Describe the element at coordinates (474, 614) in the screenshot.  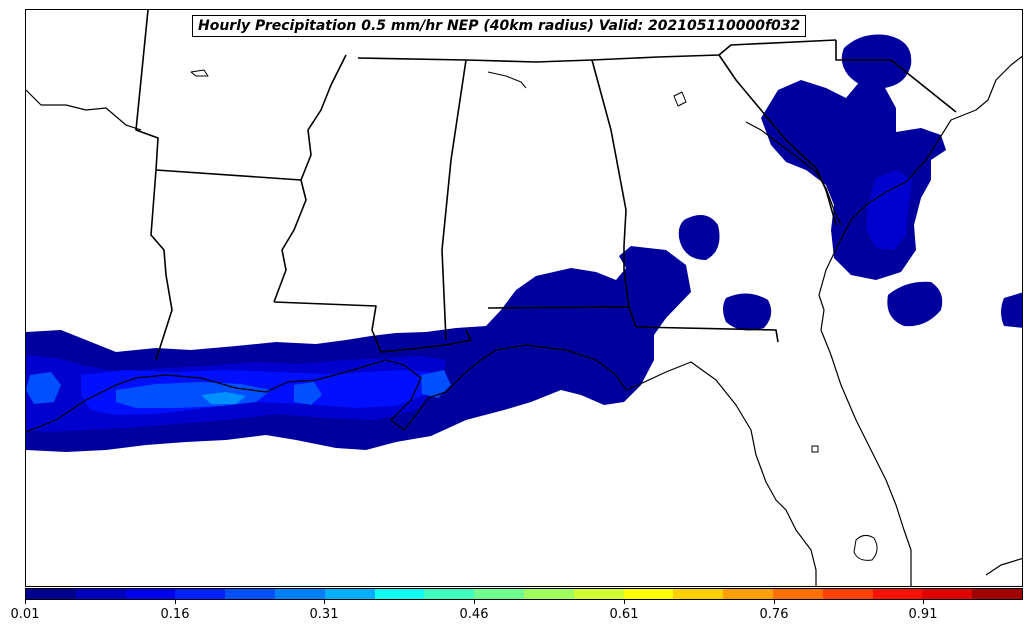
I see `colorbar-tick-label: 0.46` at that location.